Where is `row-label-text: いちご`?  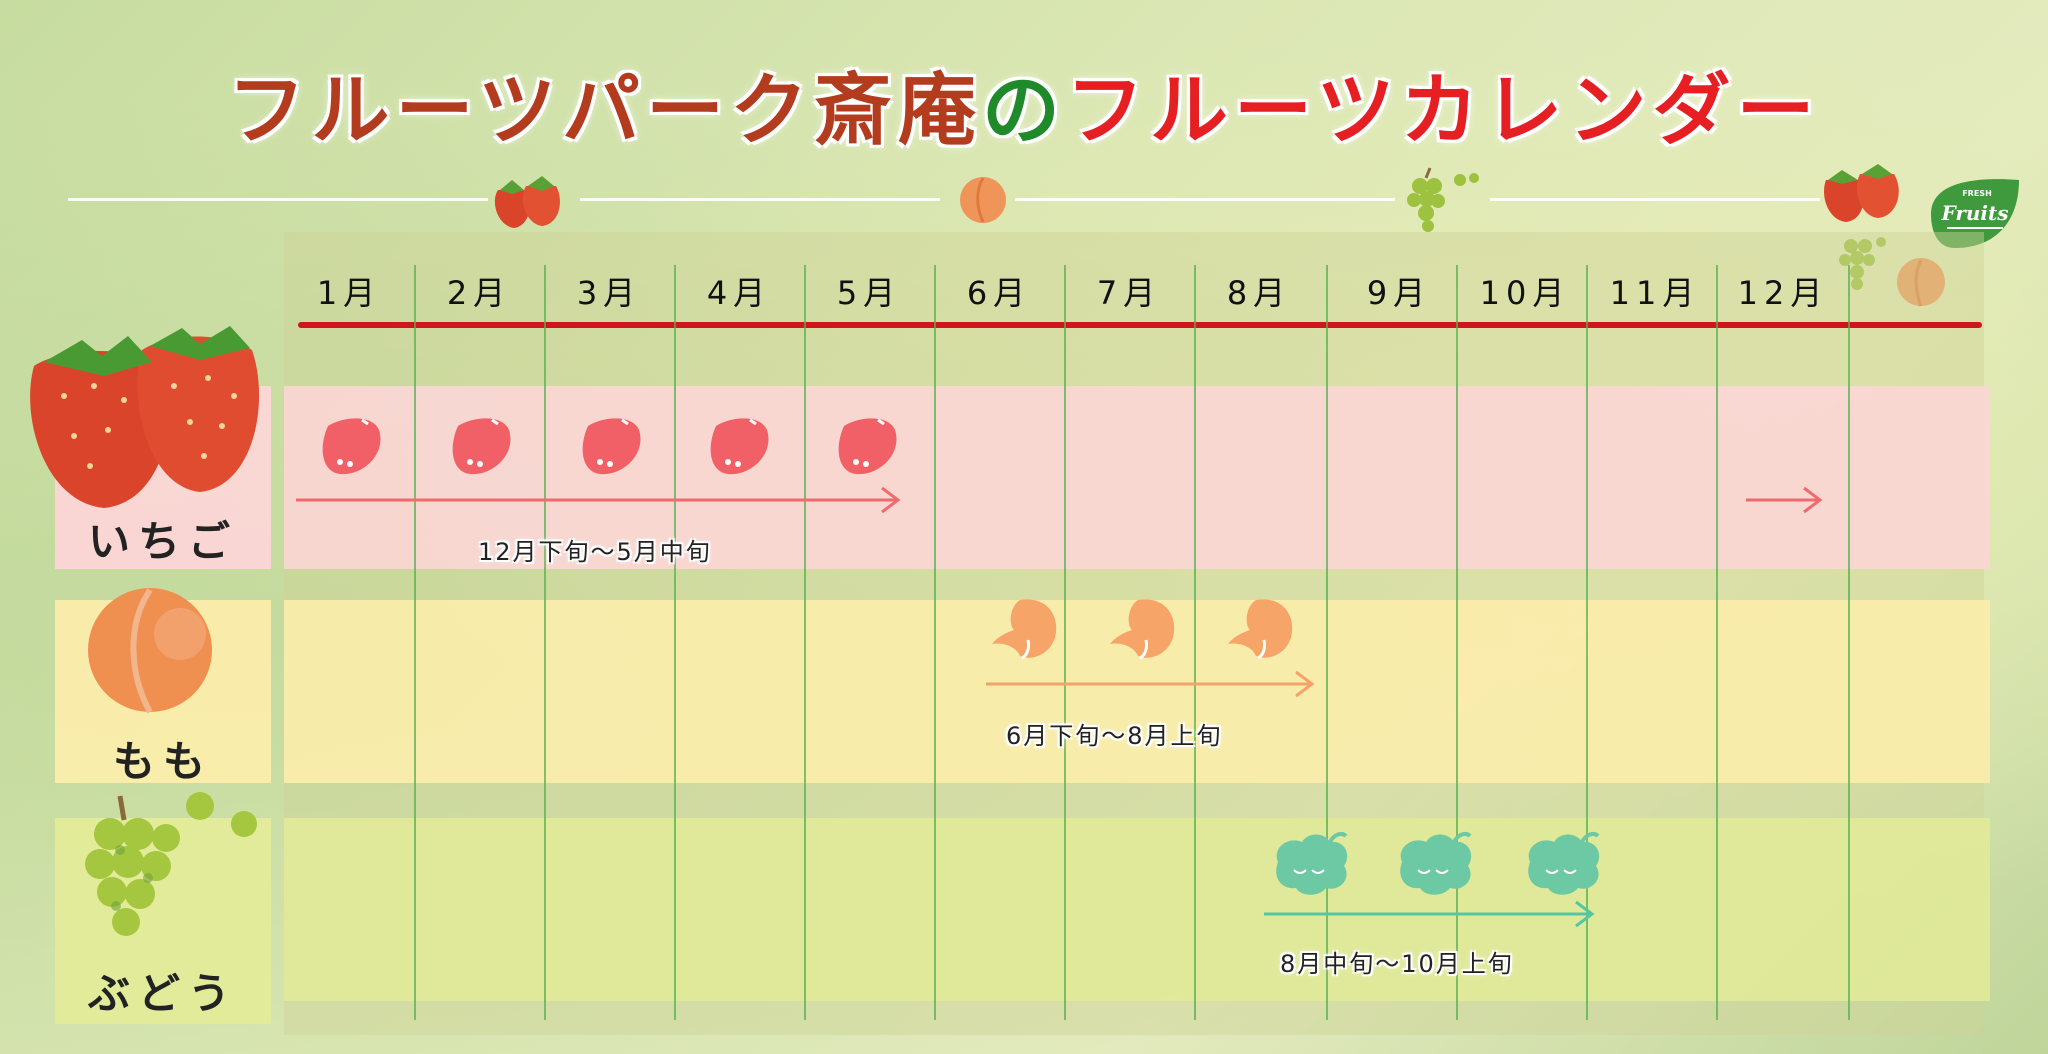
row-label-text: いちご is located at coordinates (162, 541).